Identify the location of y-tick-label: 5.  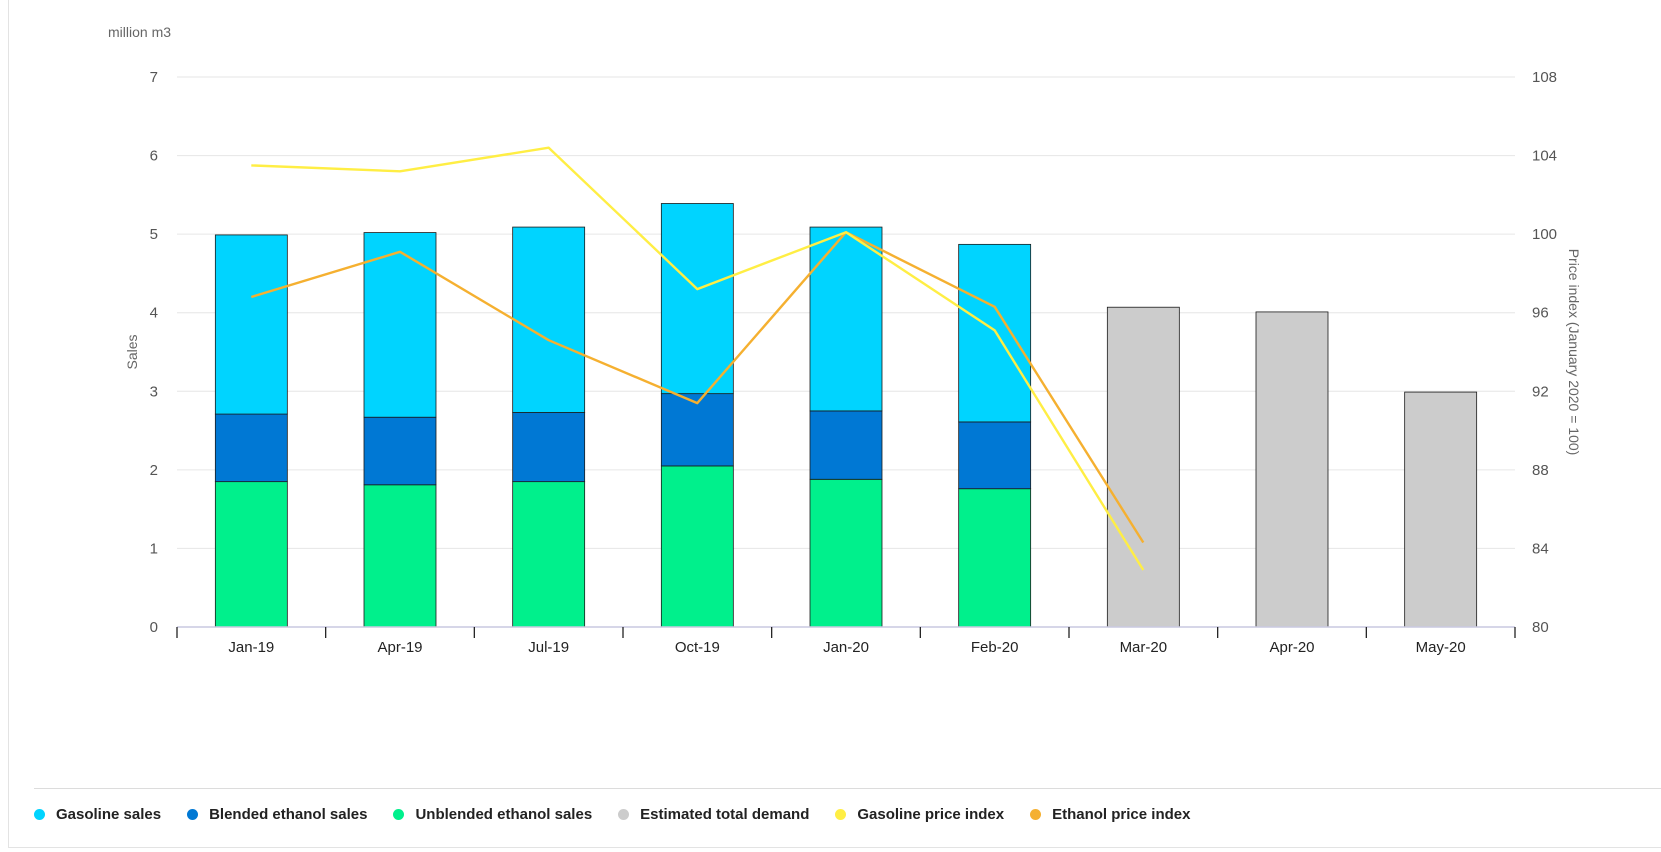
(154, 234).